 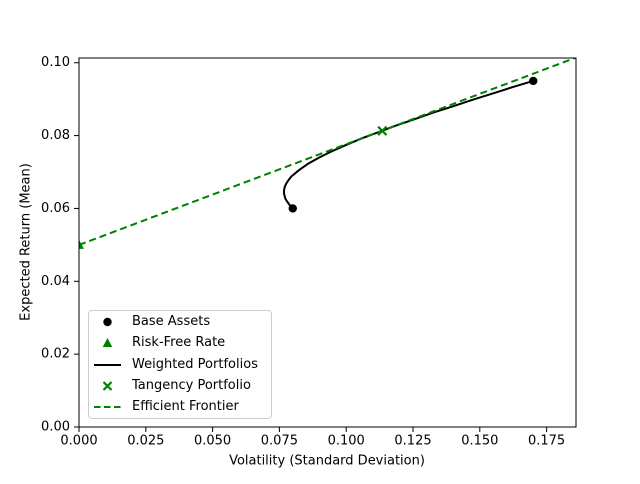 I want to click on legend-label: Risk-Free Rate, so click(x=179, y=343).